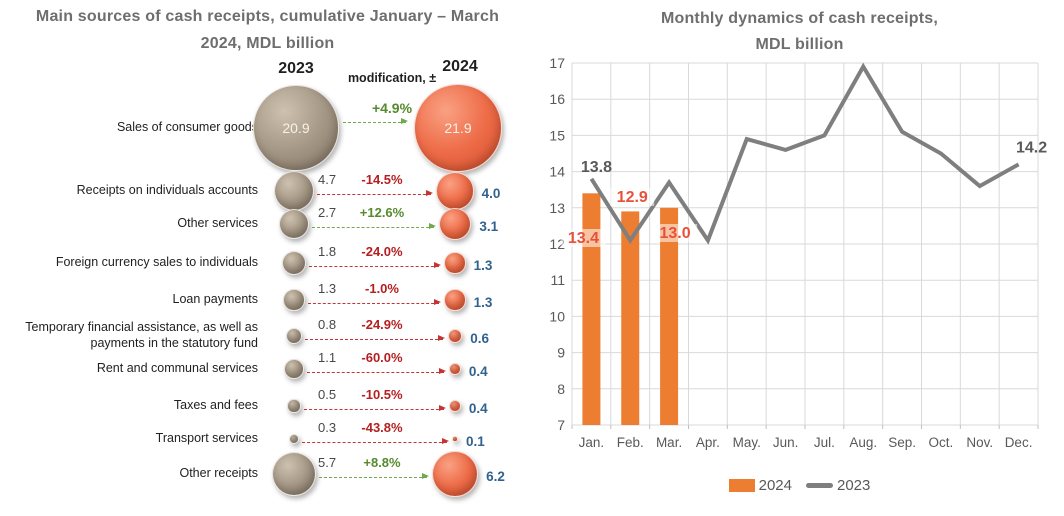 This screenshot has height=516, width=1064. I want to click on change-percent: -60.0%, so click(382, 357).